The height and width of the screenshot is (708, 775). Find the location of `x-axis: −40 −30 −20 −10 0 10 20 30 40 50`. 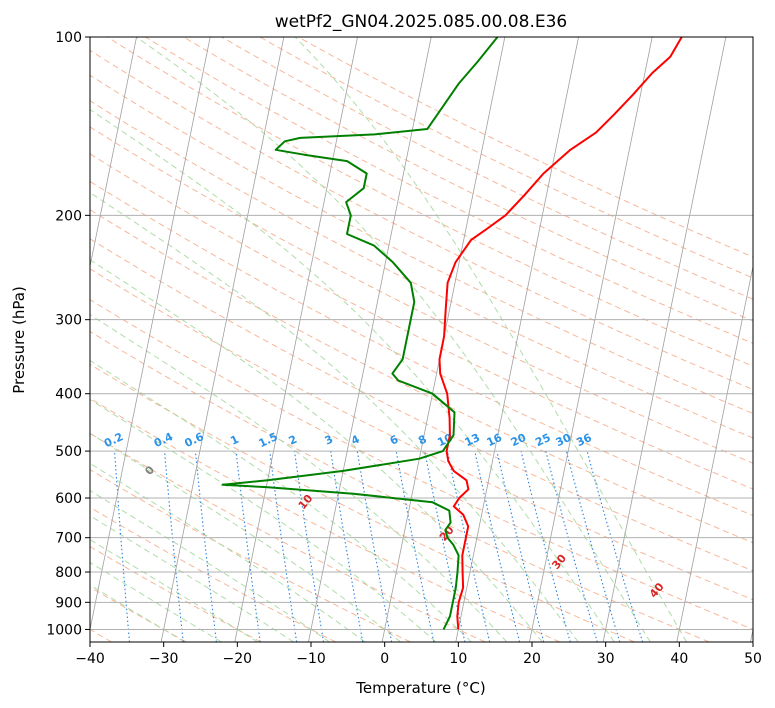

x-axis: −40 −30 −20 −10 0 10 20 30 40 50 is located at coordinates (418, 654).